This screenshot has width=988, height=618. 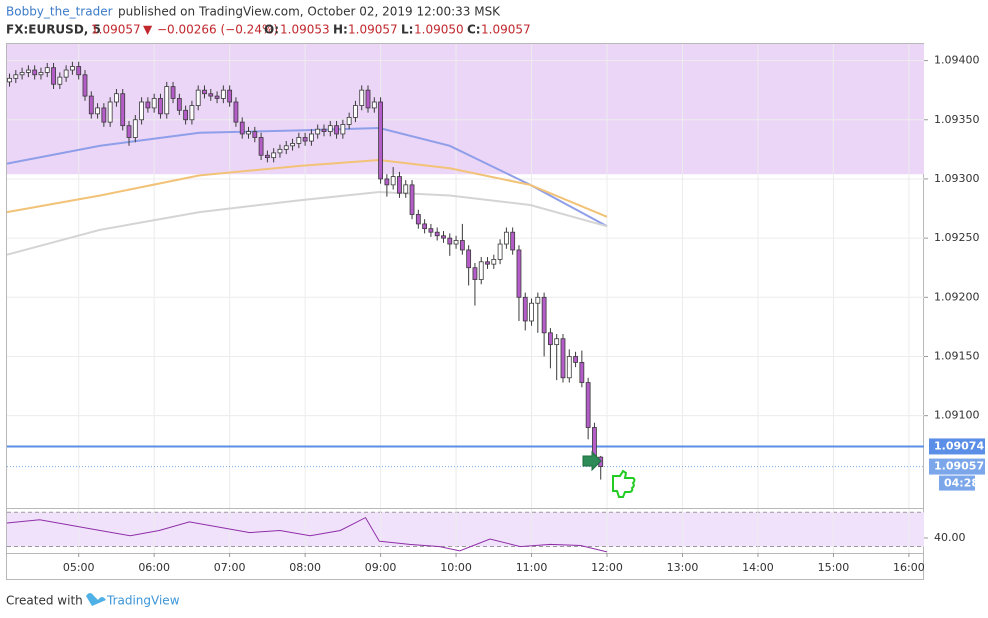 I want to click on arrow: ▼, so click(x=148, y=30).